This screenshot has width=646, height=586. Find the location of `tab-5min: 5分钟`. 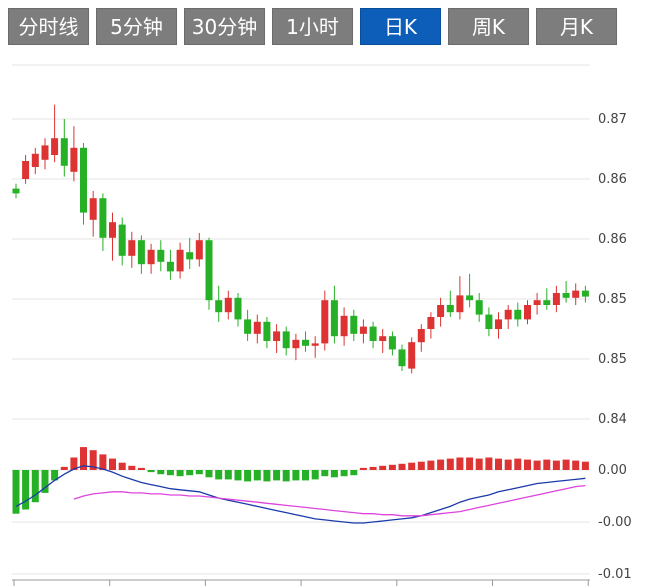

tab-5min: 5分钟 is located at coordinates (136, 26).